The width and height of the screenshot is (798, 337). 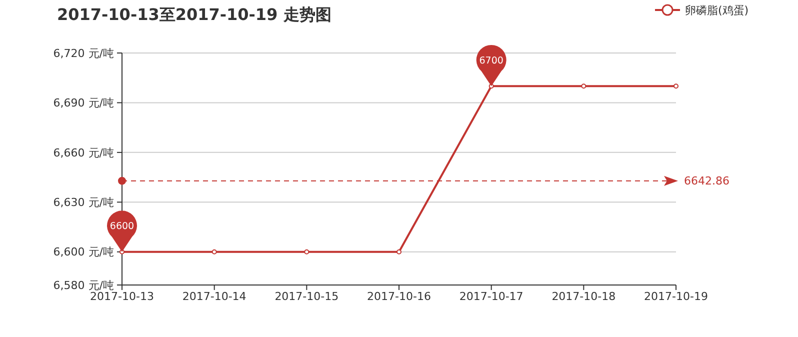 What do you see at coordinates (83, 285) in the screenshot?
I see `y-tick-label: 6,580 元/吨` at bounding box center [83, 285].